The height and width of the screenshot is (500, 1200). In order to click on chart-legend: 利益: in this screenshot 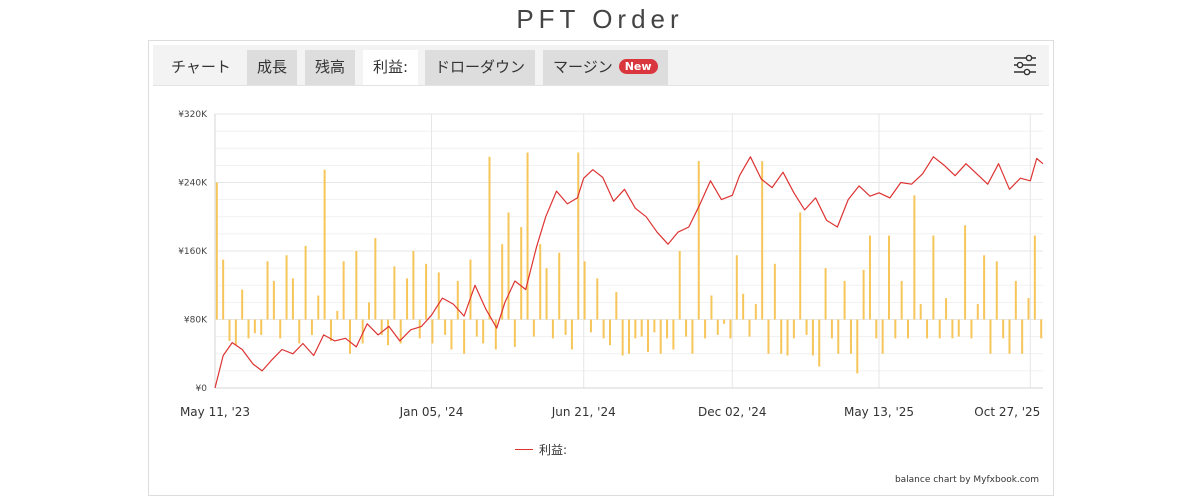, I will do `click(541, 449)`.